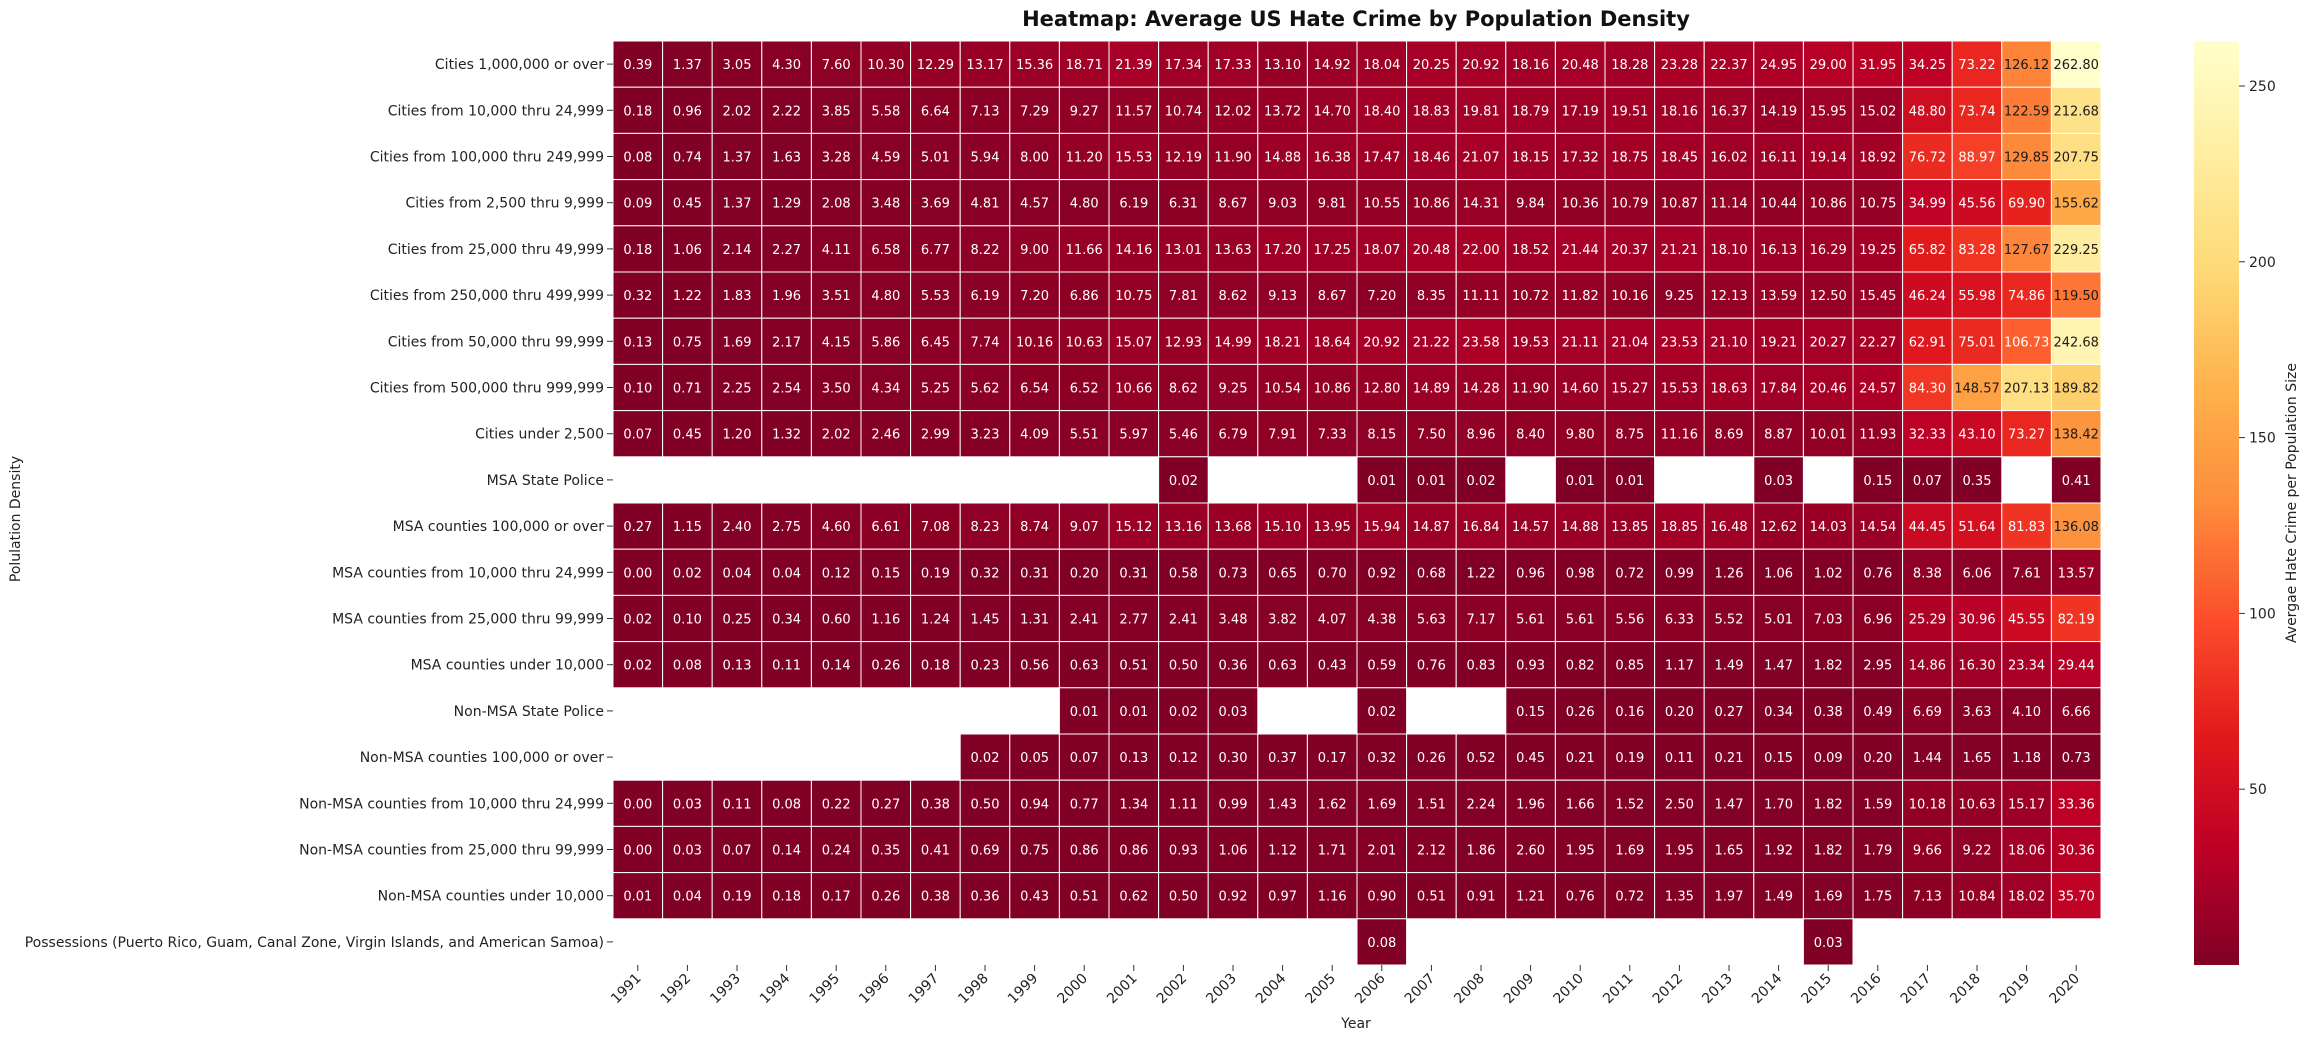 The image size is (2306, 1040). Describe the element at coordinates (2076, 65) in the screenshot. I see `cell-value-label: 262.80` at that location.